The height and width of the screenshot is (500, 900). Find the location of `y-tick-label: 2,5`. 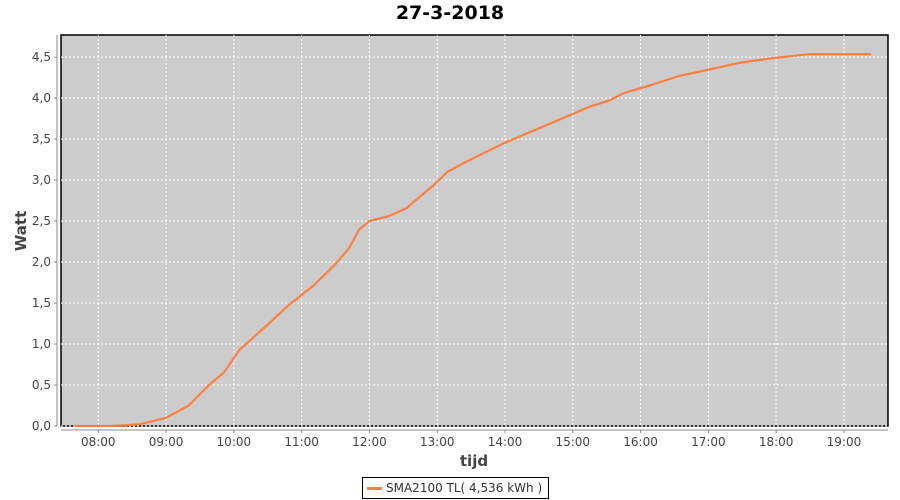

y-tick-label: 2,5 is located at coordinates (41, 221).